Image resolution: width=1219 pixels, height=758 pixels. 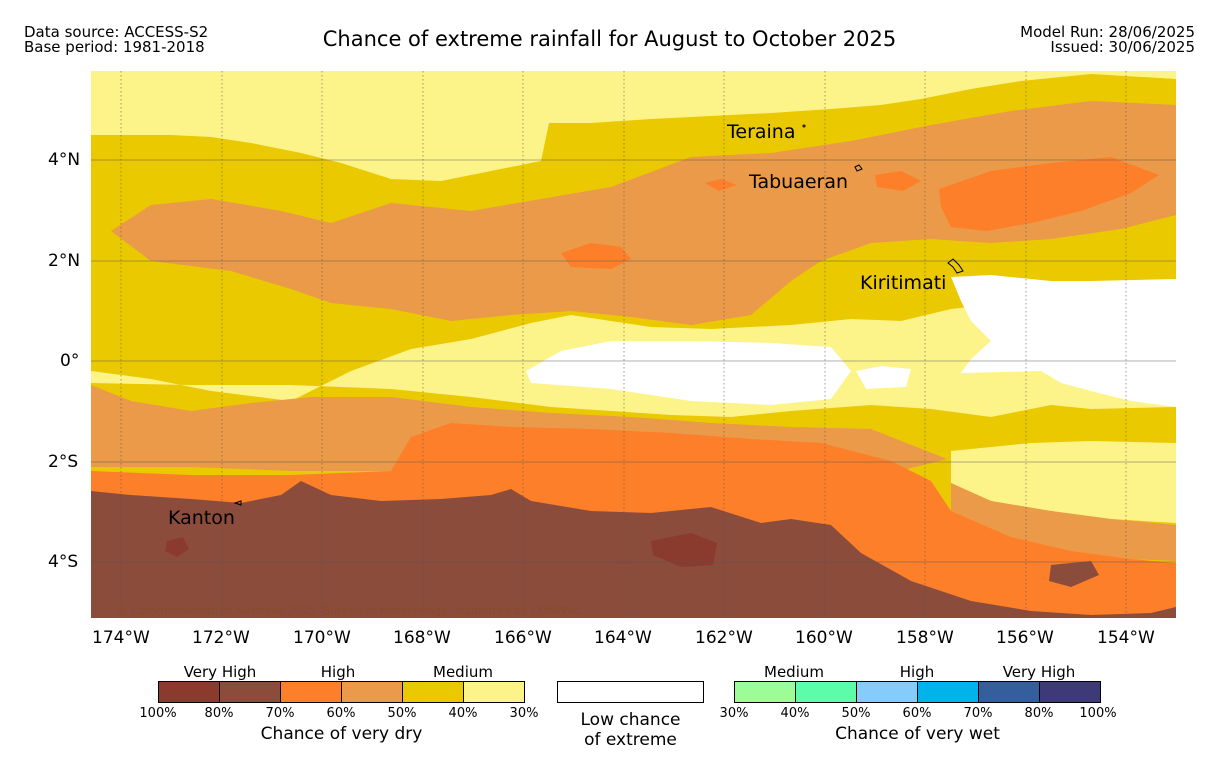 I want to click on legend-wet-title: Chance of very wet, so click(x=917, y=734).